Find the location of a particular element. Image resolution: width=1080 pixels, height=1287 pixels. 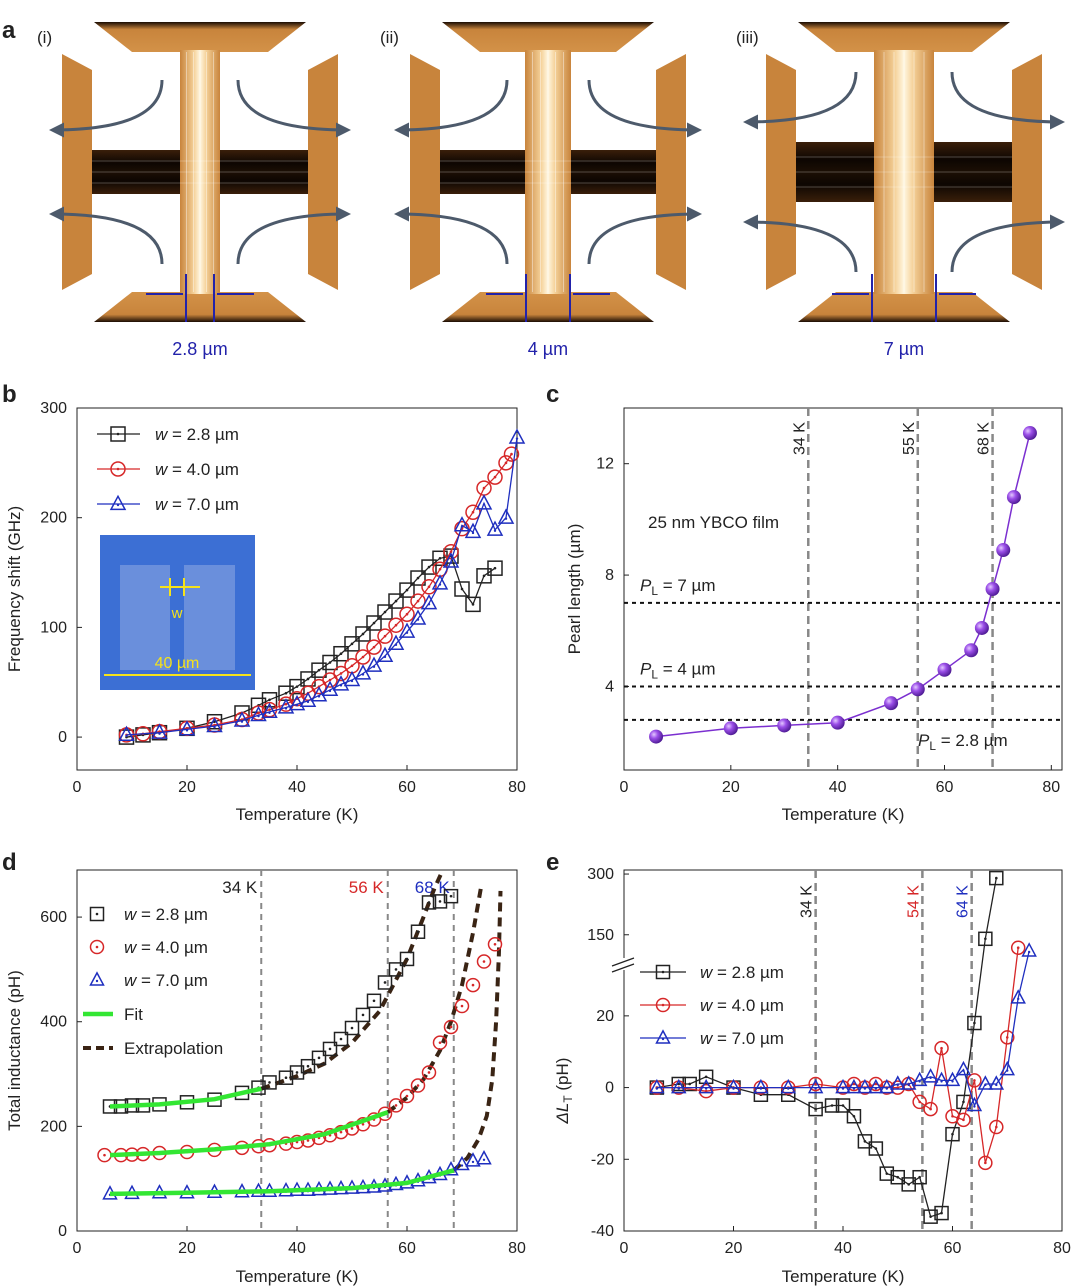

y-tick-label: 300 is located at coordinates (600, 874).